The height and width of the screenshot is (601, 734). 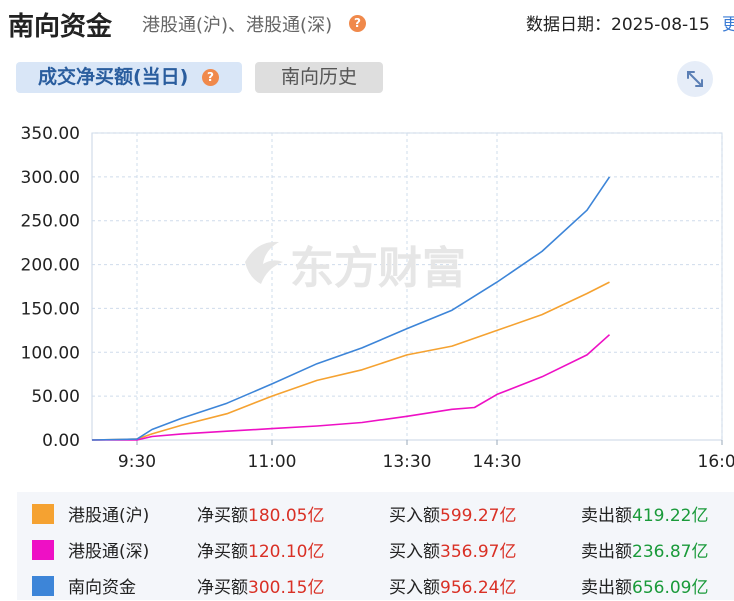 I want to click on x-tick-label: 9:30, so click(x=137, y=462).